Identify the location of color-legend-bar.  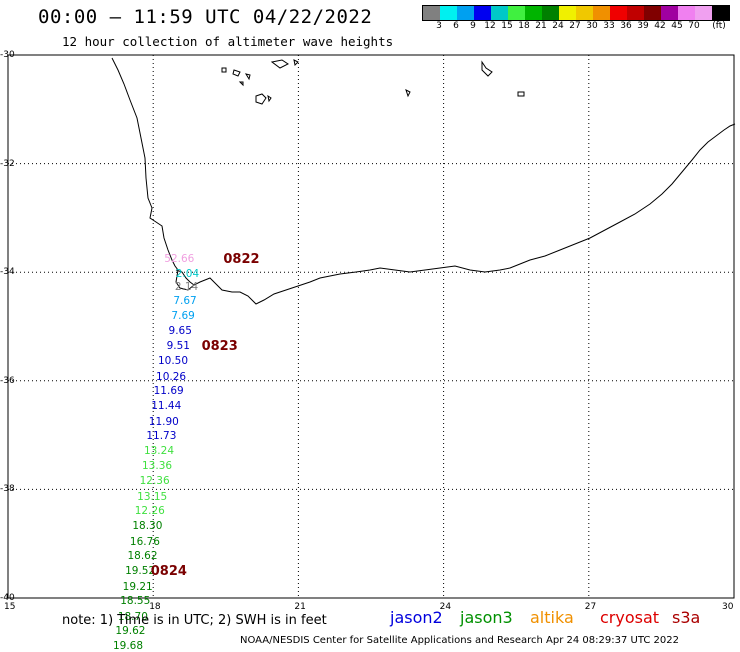
(576, 13).